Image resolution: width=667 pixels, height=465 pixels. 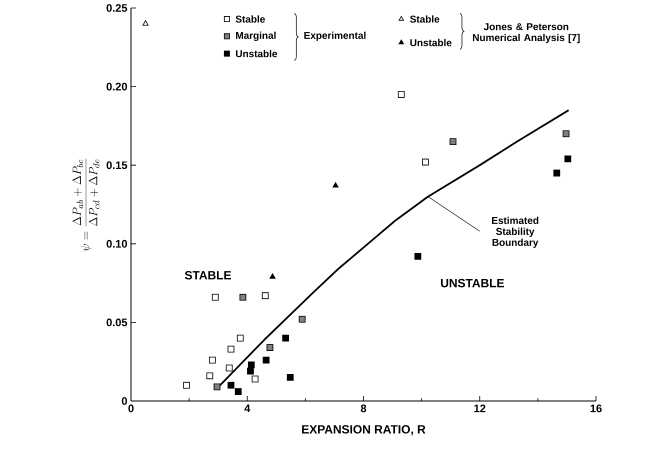 What do you see at coordinates (364, 430) in the screenshot?
I see `x-axis-title: EXPANSION RATIO, R` at bounding box center [364, 430].